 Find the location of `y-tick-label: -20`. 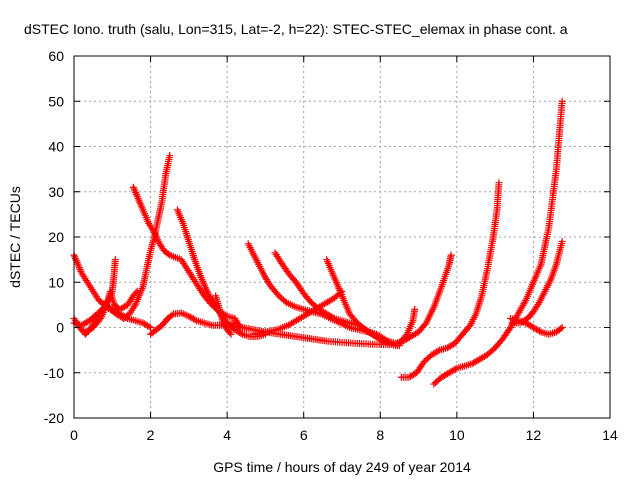

y-tick-label: -20 is located at coordinates (54, 418).